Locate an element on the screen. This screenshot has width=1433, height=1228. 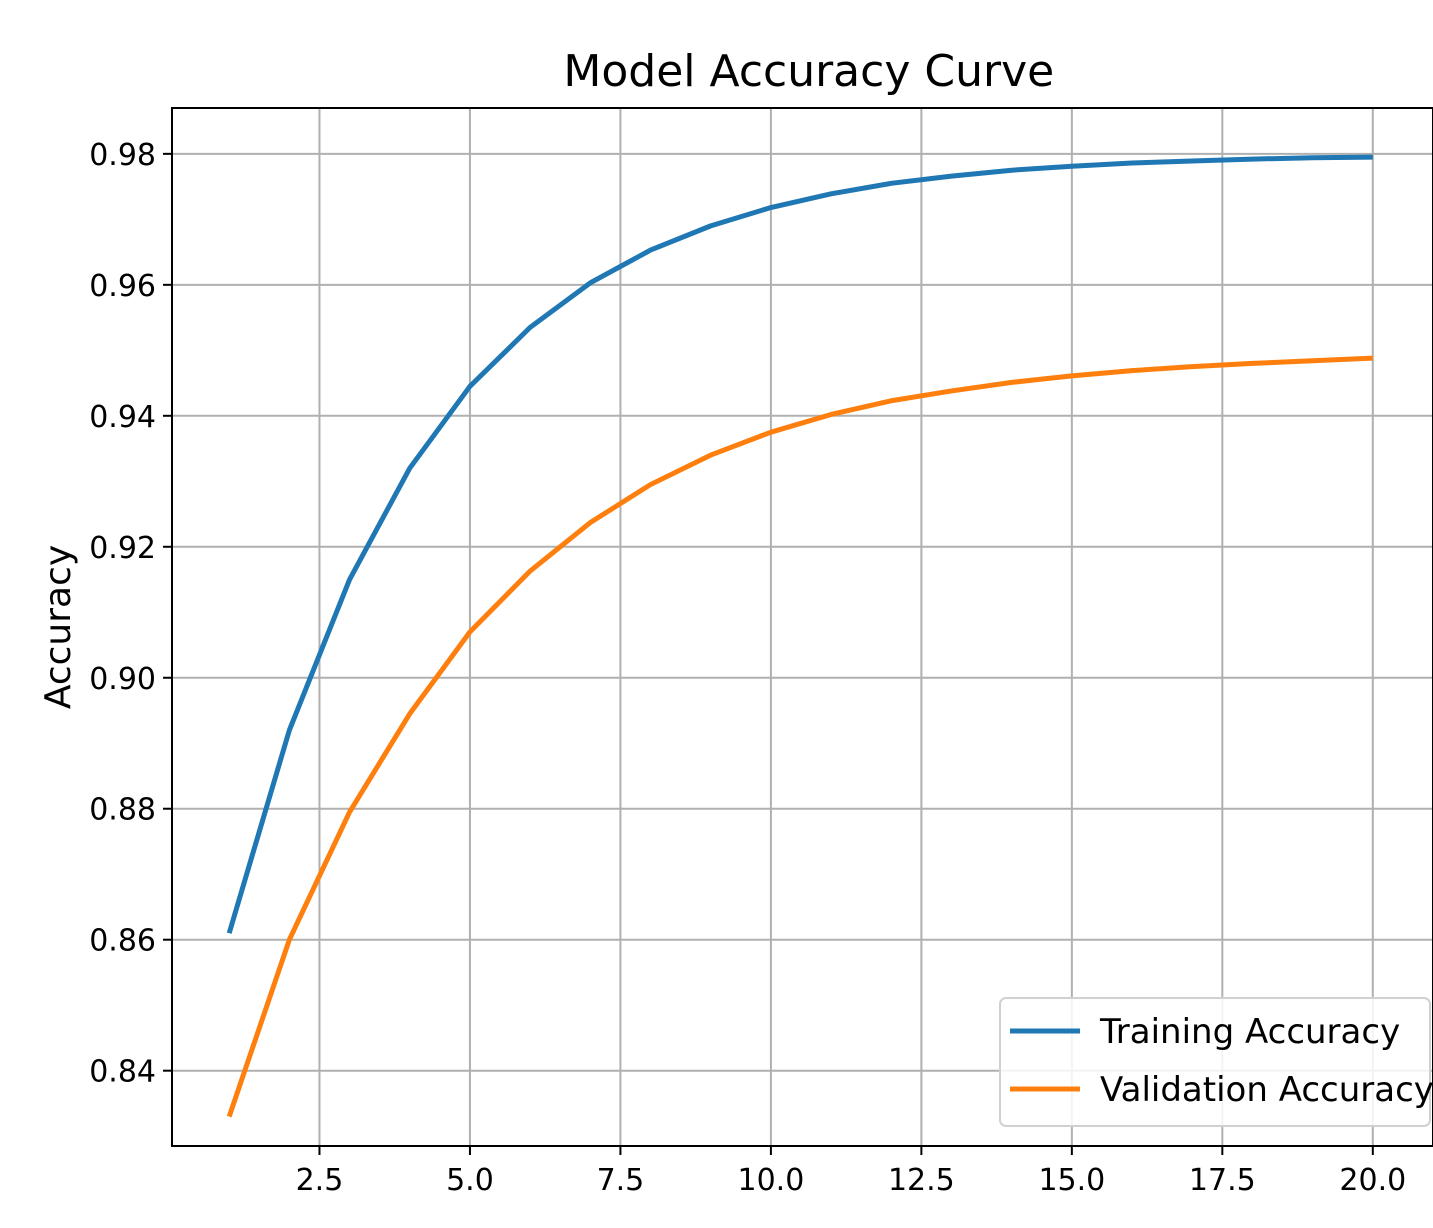
x-tick-label: 17.5 is located at coordinates (1222, 1180).